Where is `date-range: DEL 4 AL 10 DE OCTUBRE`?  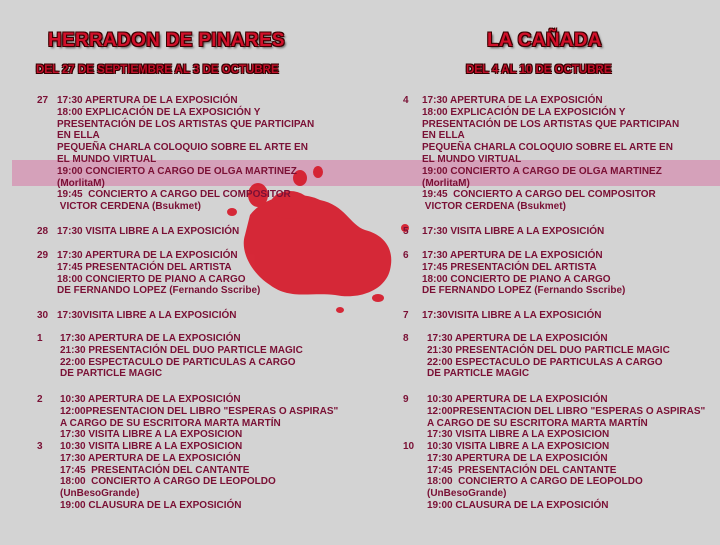
date-range: DEL 4 AL 10 DE OCTUBRE is located at coordinates (539, 70).